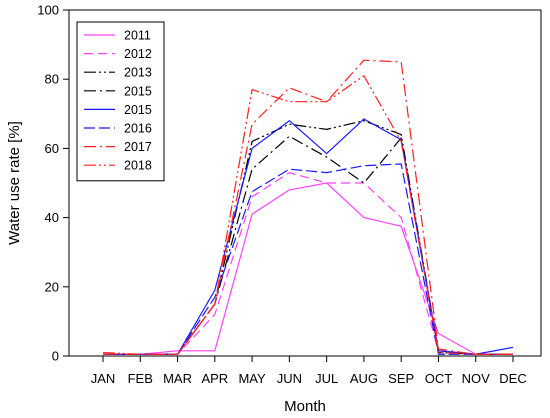 Image resolution: width=550 pixels, height=418 pixels. What do you see at coordinates (138, 129) in the screenshot?
I see `legend-label: 2016` at bounding box center [138, 129].